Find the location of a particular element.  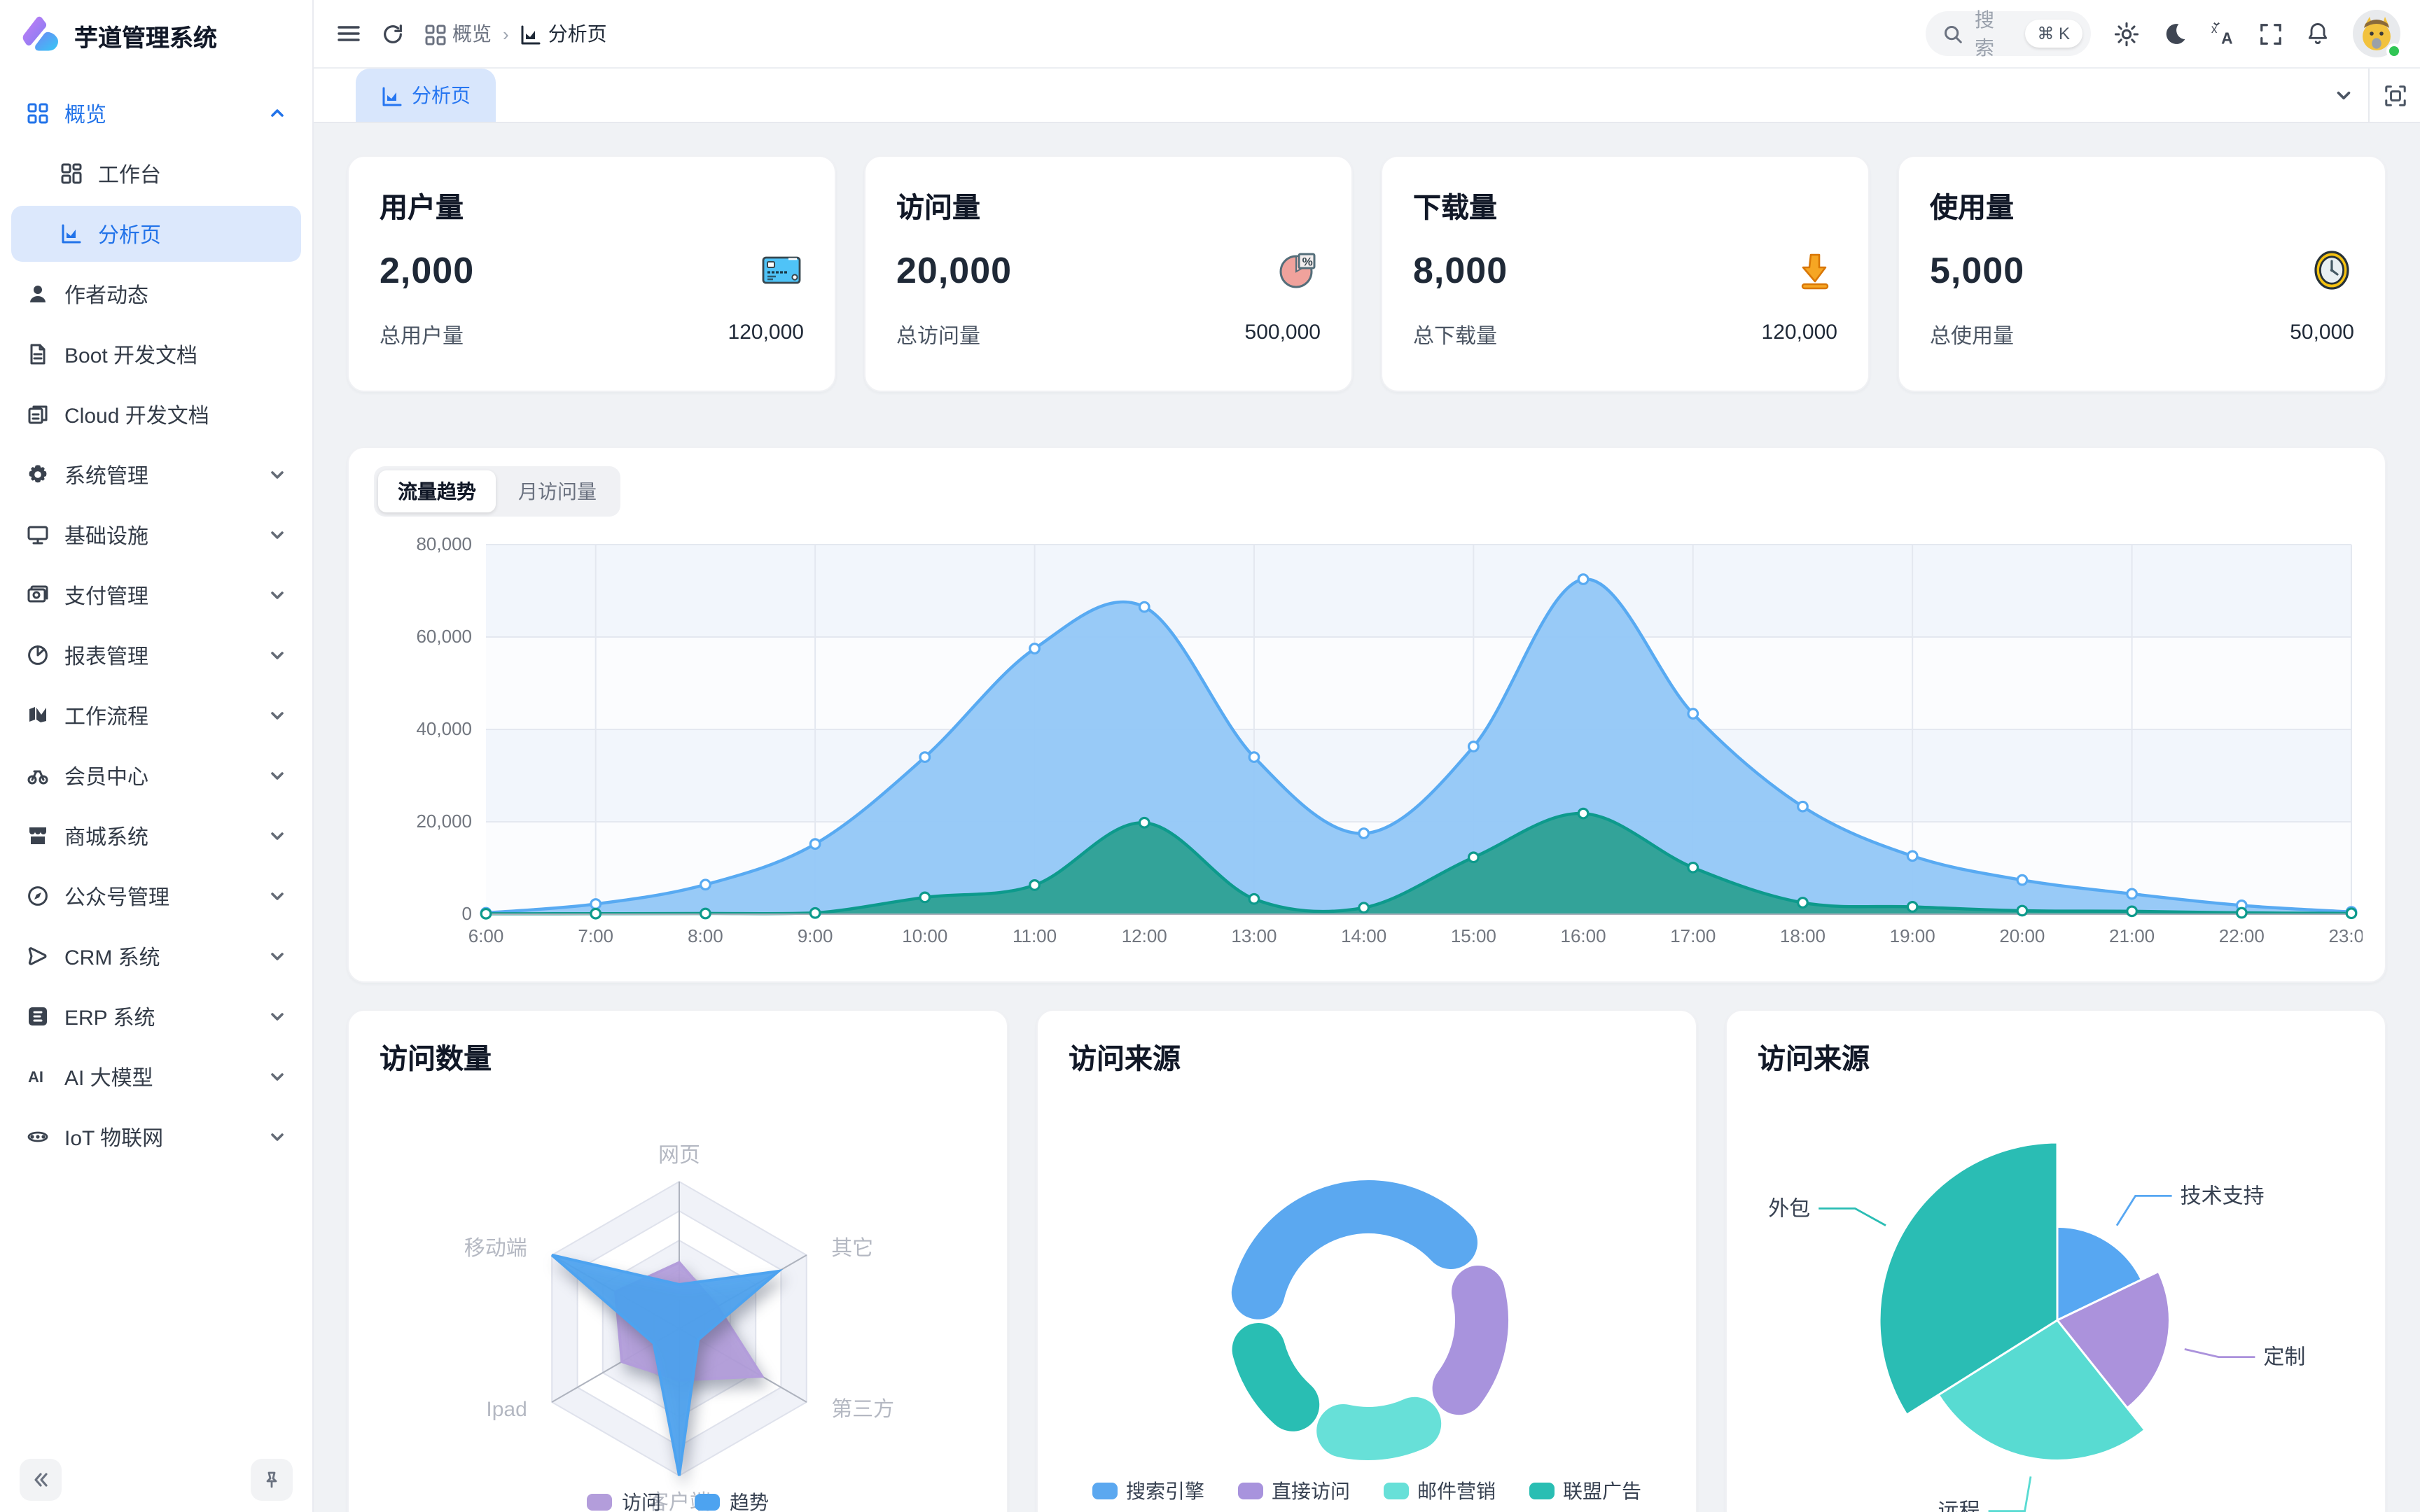

legend-item: 联盟广告 is located at coordinates (1585, 1491).